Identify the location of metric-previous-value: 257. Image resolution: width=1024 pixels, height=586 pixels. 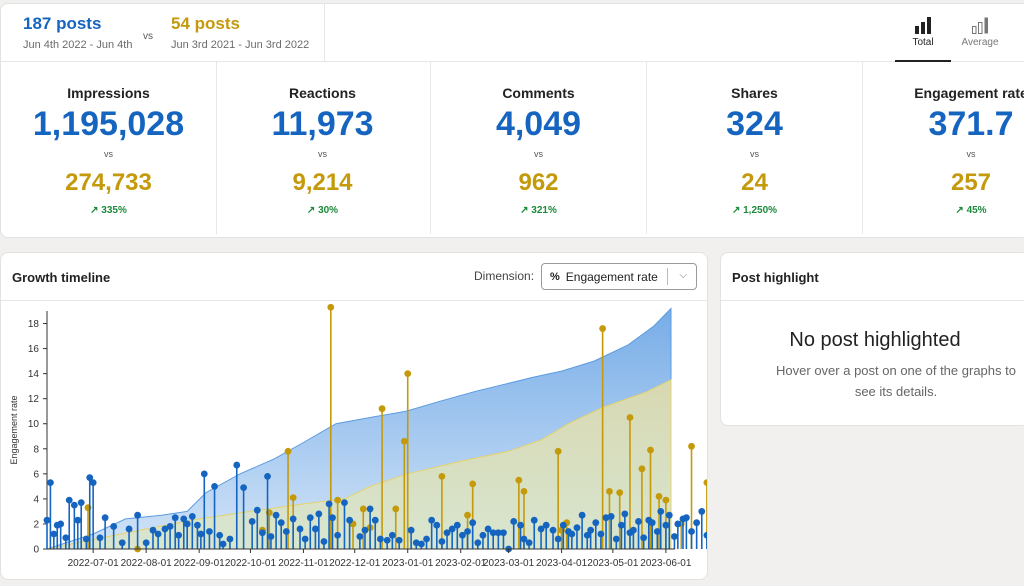
(971, 182).